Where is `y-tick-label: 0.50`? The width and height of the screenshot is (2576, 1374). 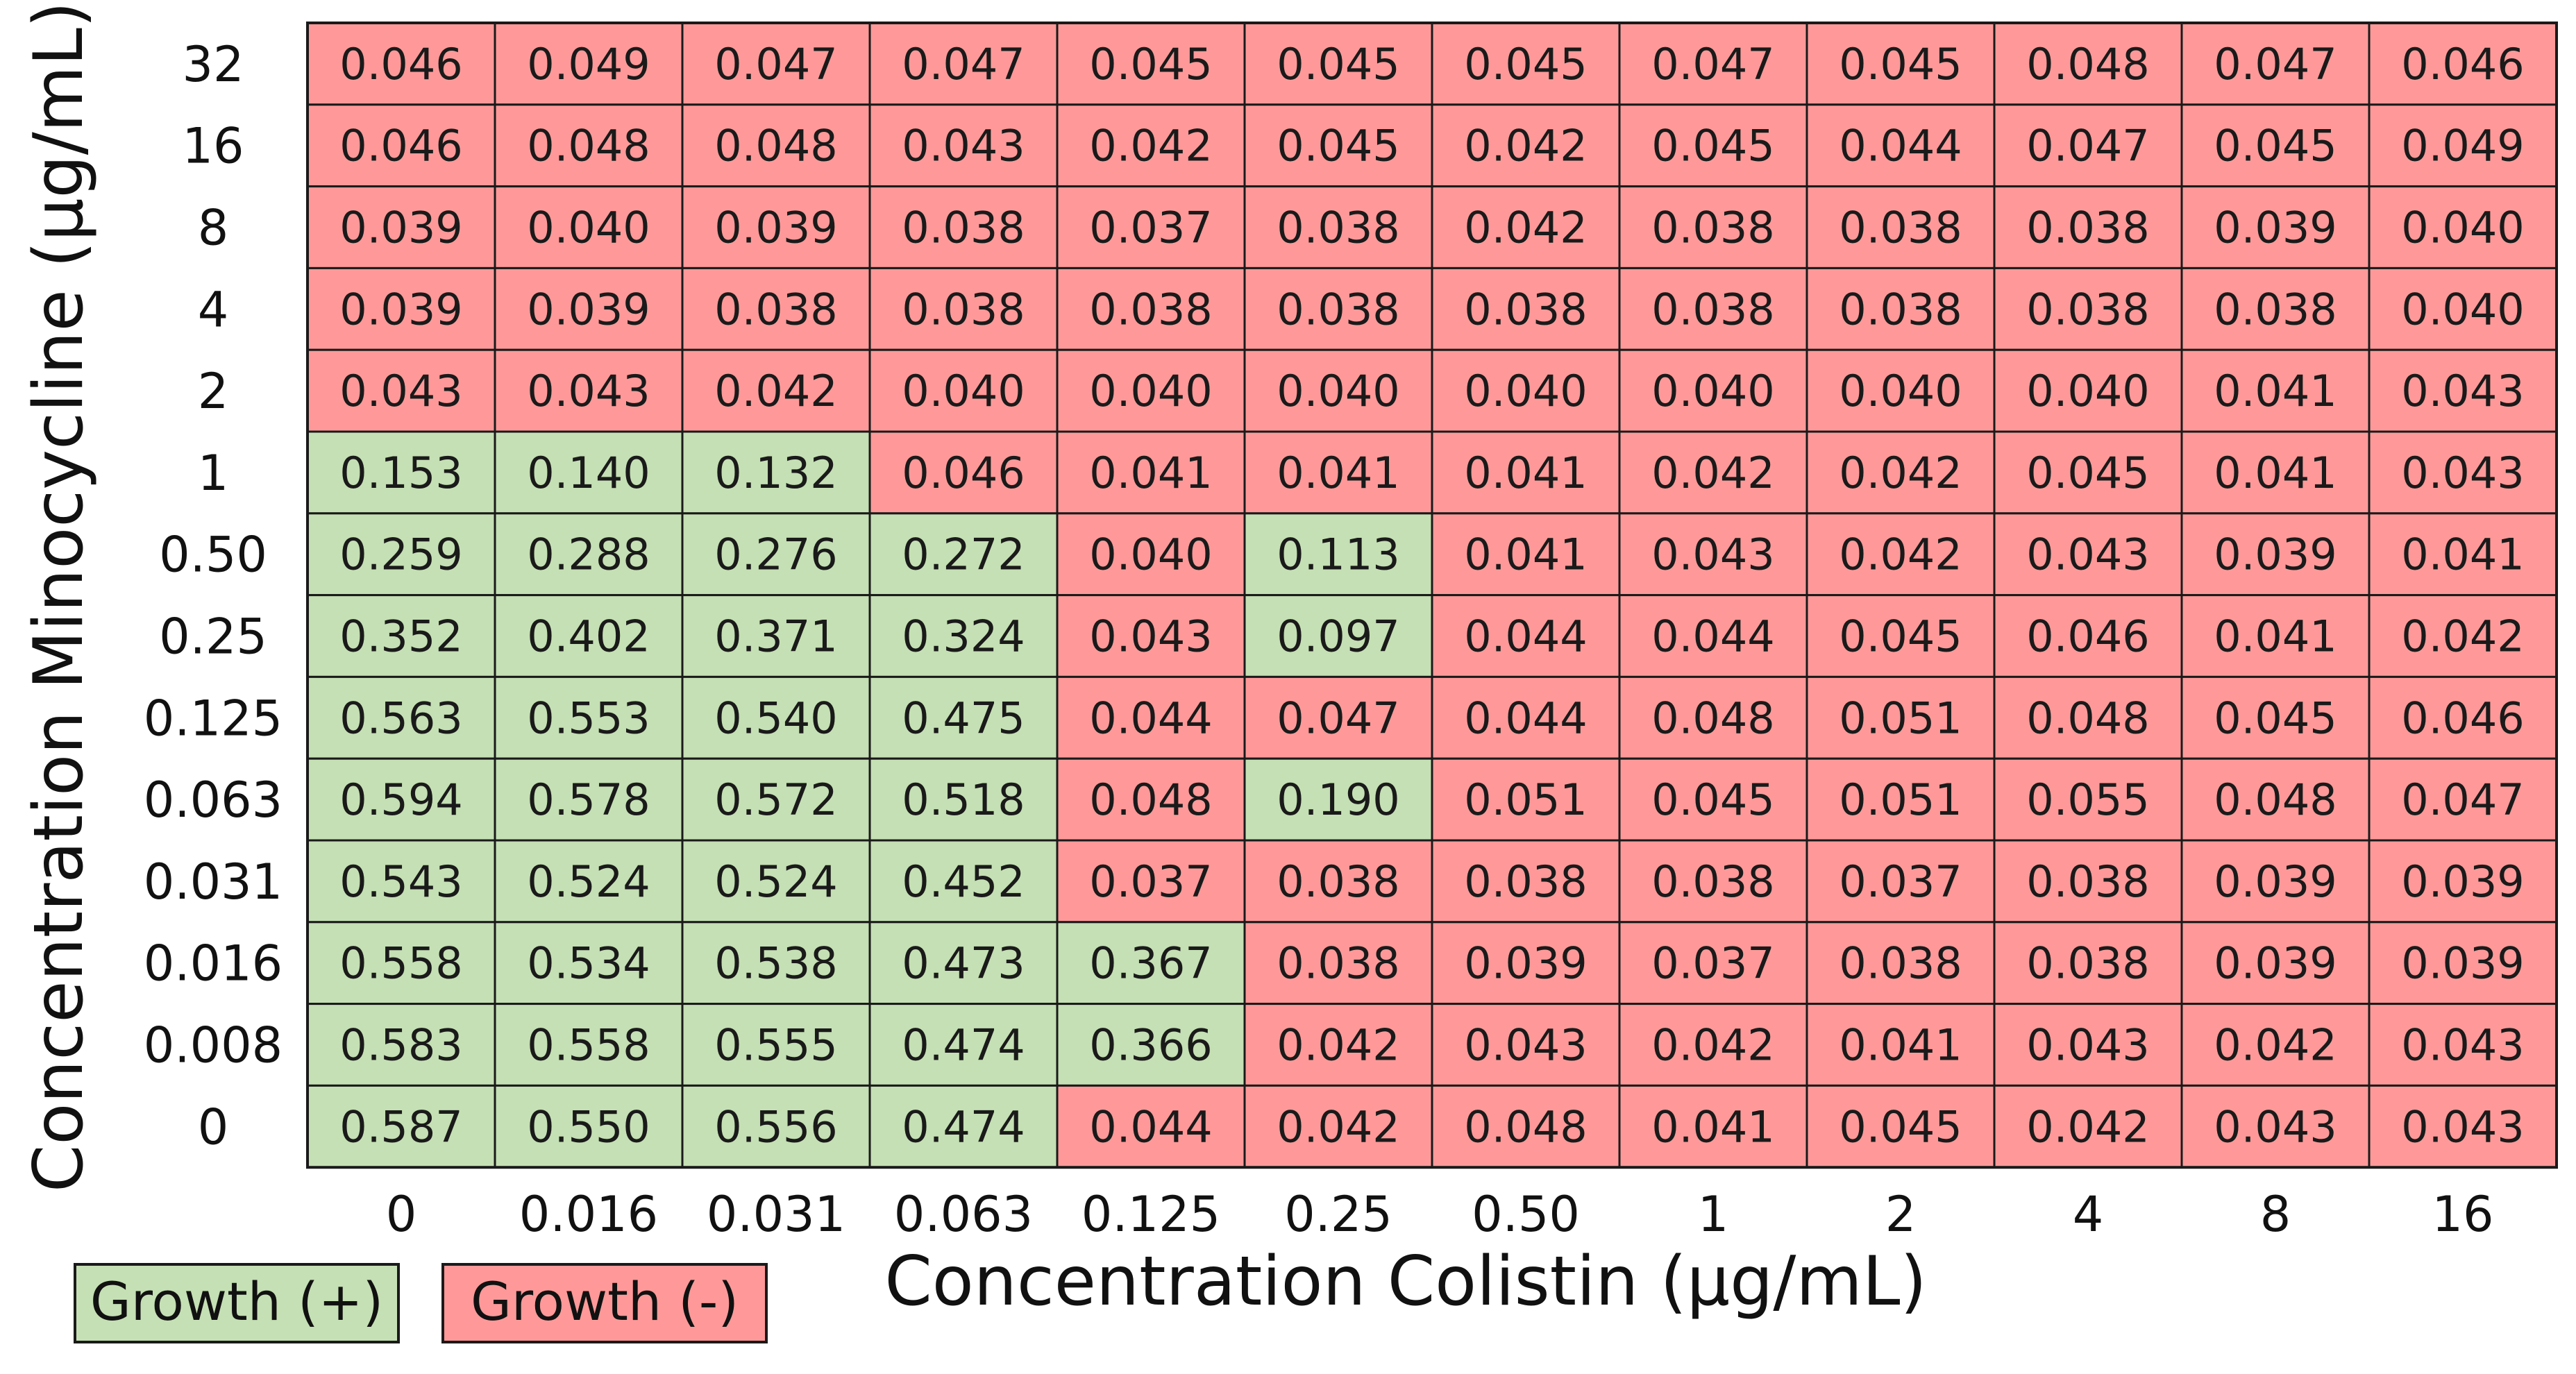
y-tick-label: 0.50 is located at coordinates (213, 555).